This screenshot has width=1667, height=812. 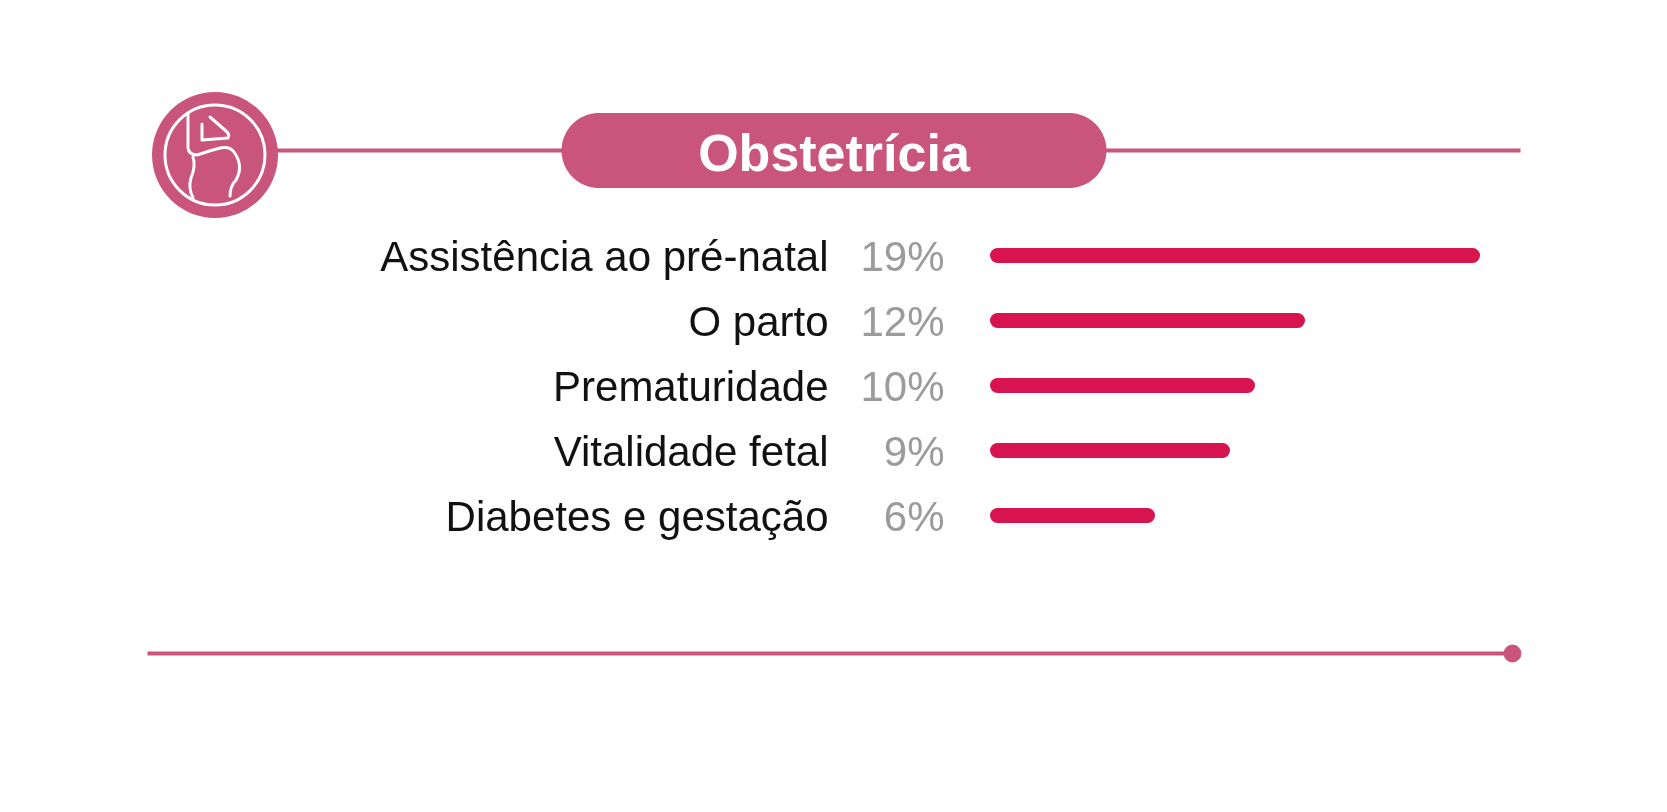 I want to click on chart-title: Obstetrícia, so click(x=834, y=152).